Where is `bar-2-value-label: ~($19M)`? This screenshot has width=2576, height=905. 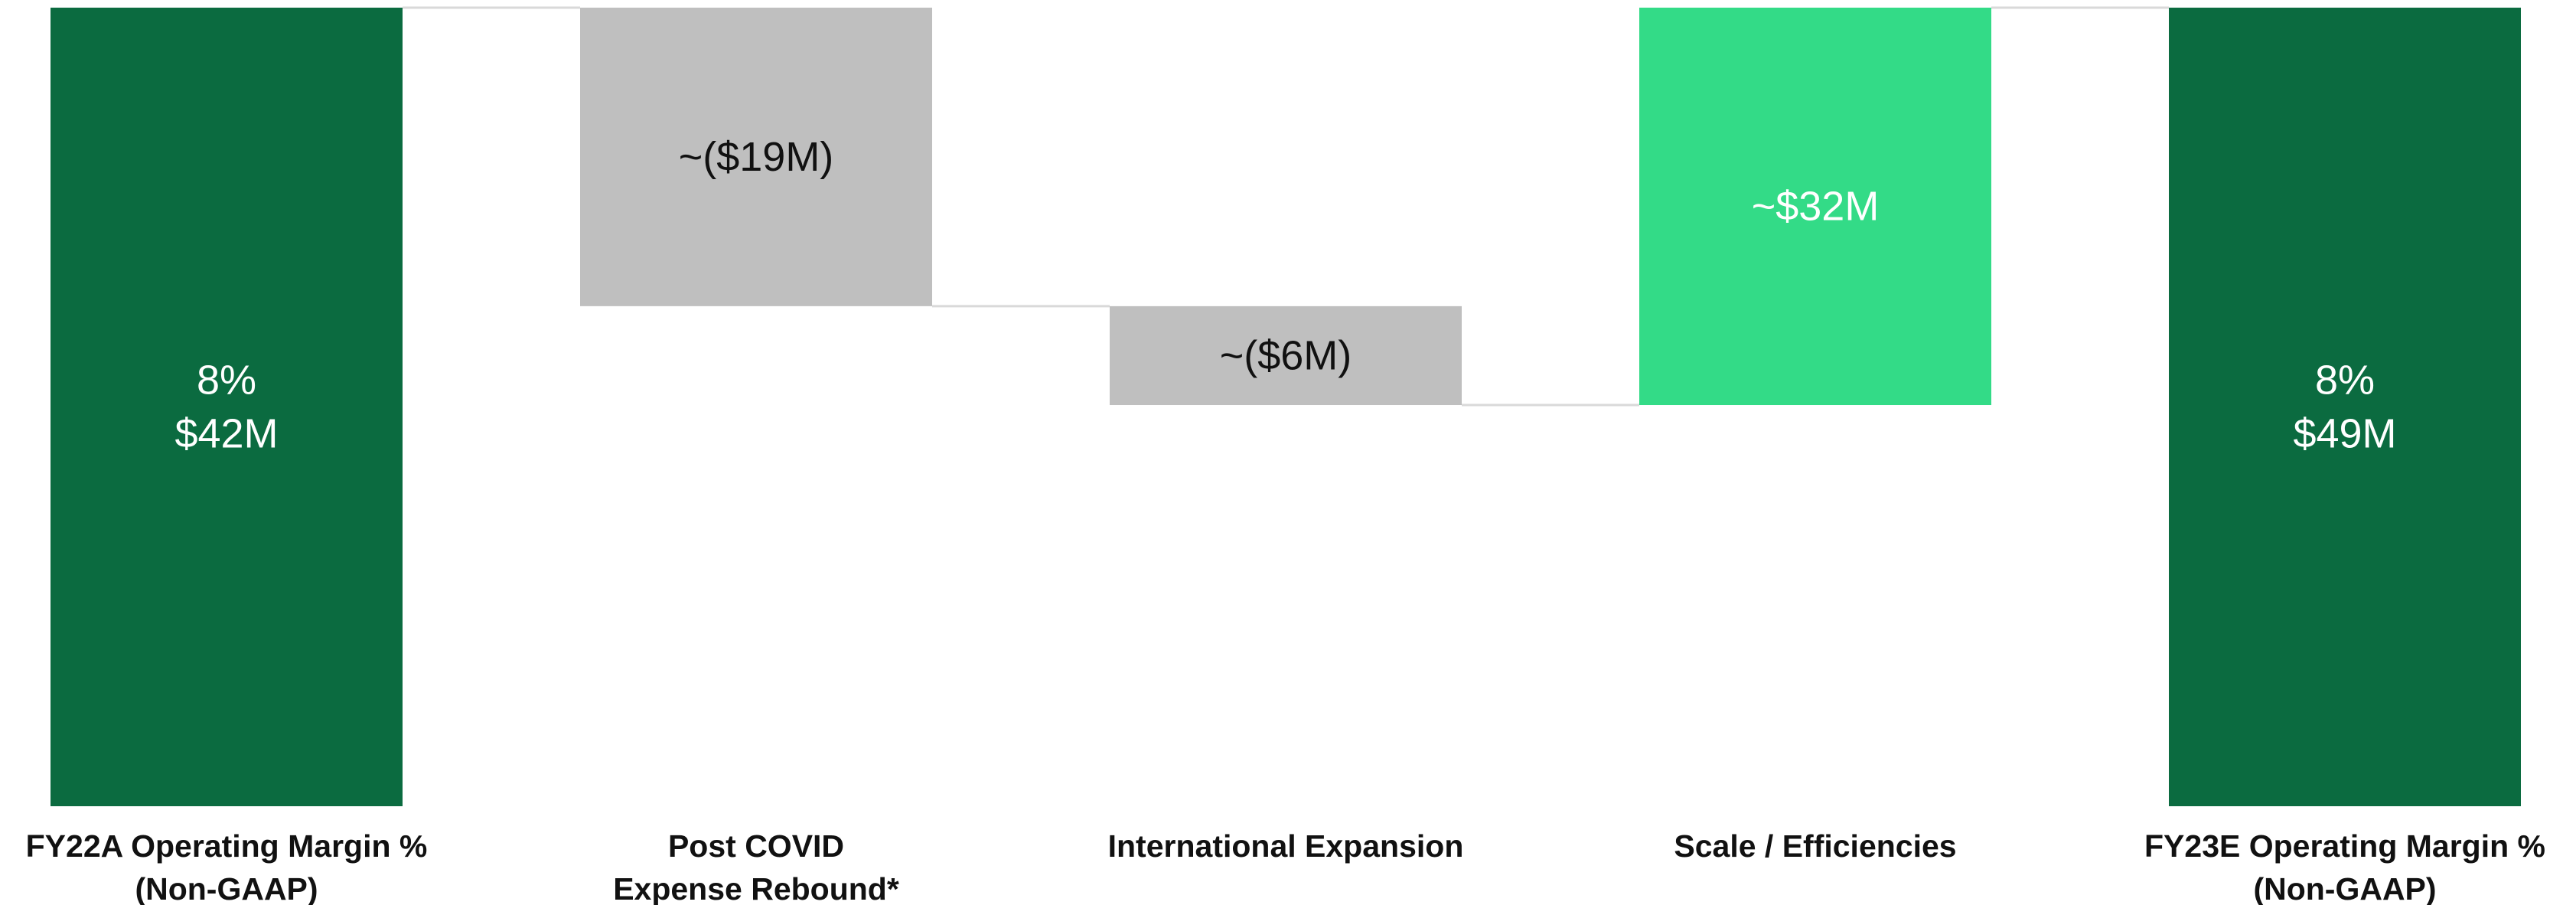
bar-2-value-label: ~($19M) is located at coordinates (756, 157).